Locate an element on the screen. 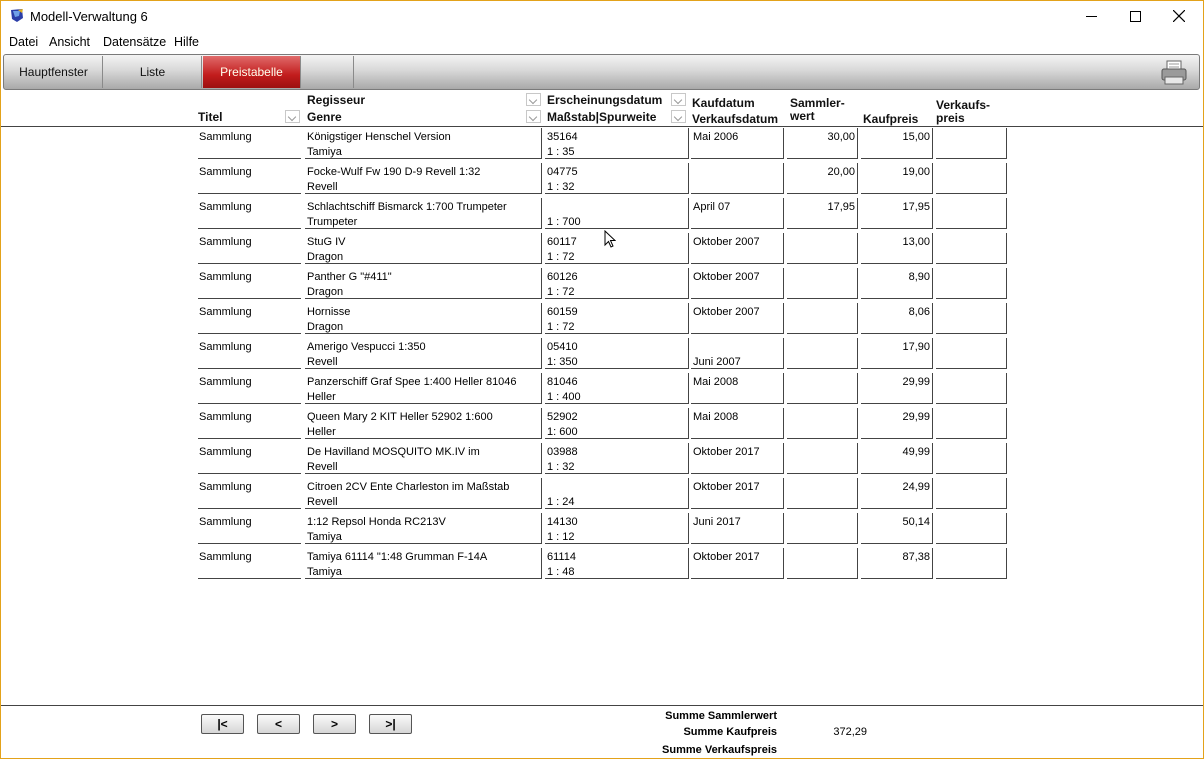  cell-kaufpreis: 8,06 is located at coordinates (897, 318).